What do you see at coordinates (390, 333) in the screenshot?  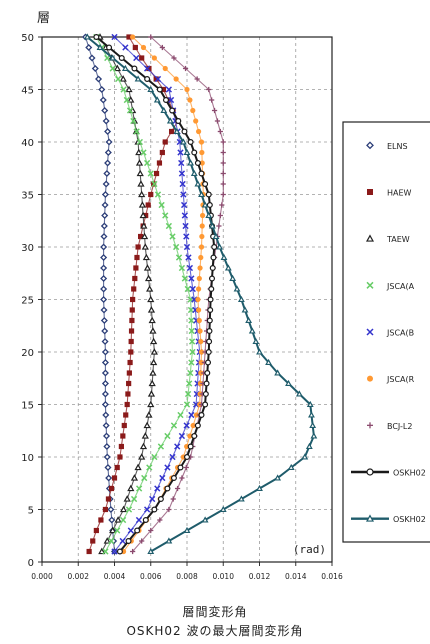 I see `legend-item: JSCA(B` at bounding box center [390, 333].